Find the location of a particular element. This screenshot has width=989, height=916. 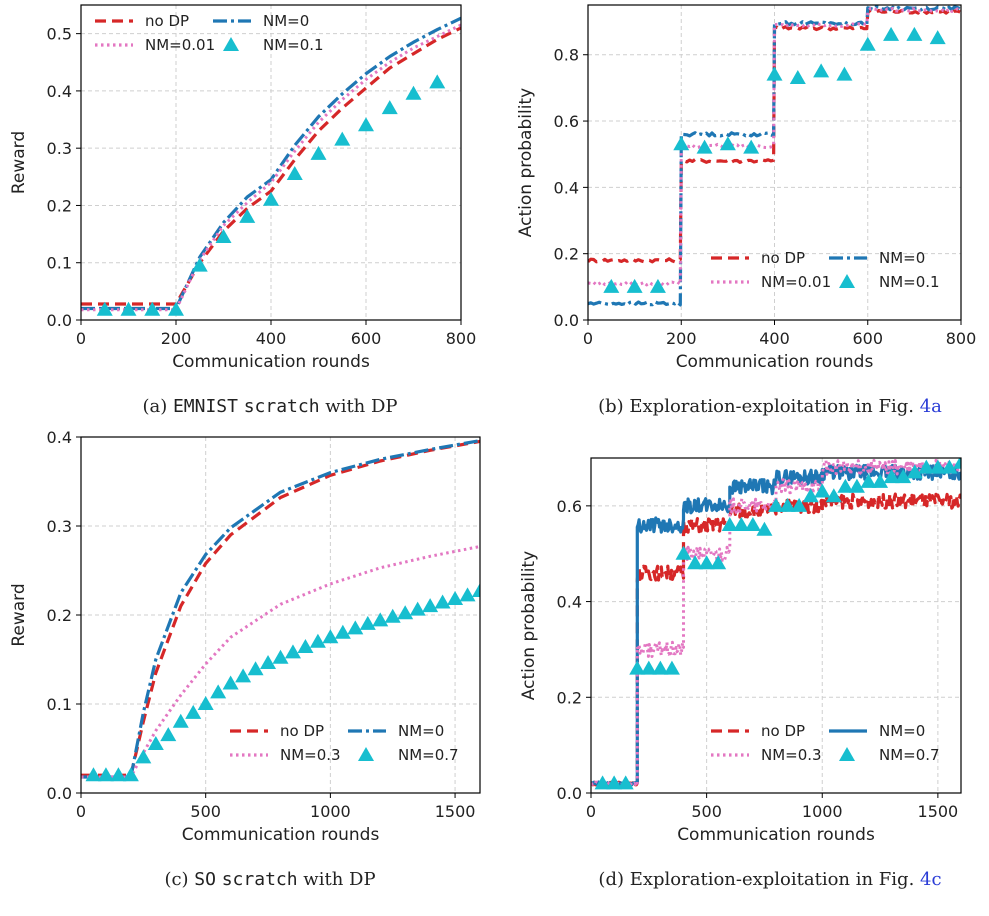

legend-label: NM=0.01 is located at coordinates (180, 45).